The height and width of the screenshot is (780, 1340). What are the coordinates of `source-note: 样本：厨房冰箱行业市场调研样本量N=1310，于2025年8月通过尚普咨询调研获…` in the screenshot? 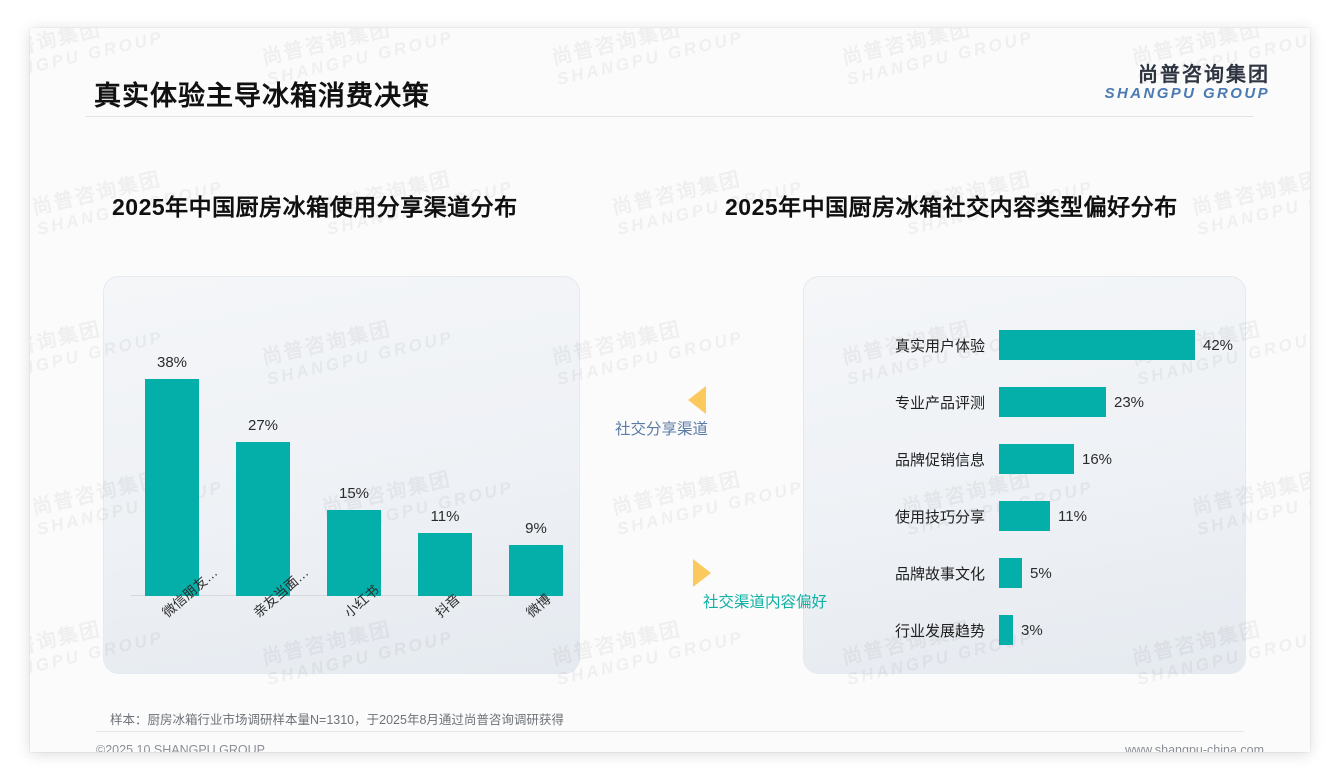 It's located at (337, 720).